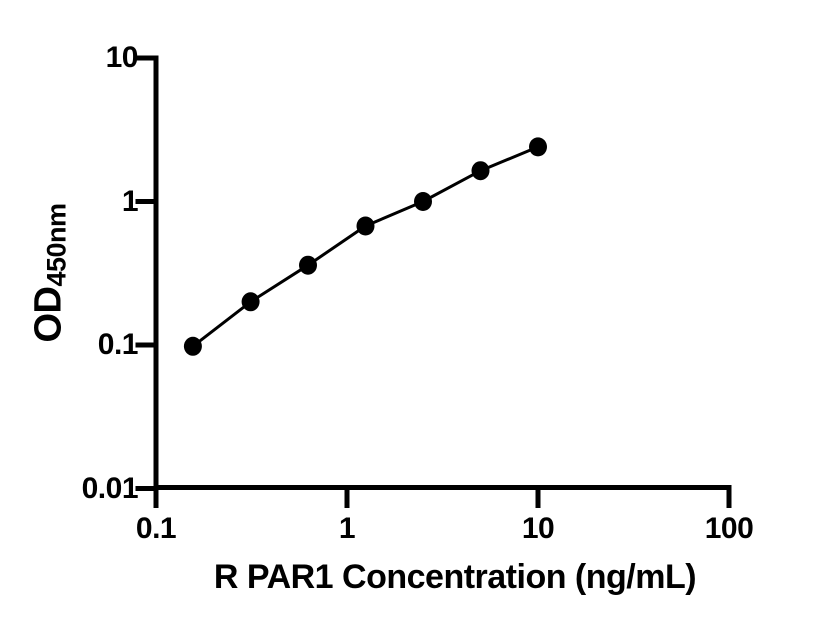 This screenshot has height=640, width=816. What do you see at coordinates (110, 488) in the screenshot?
I see `y-tick-label-3: 0.01` at bounding box center [110, 488].